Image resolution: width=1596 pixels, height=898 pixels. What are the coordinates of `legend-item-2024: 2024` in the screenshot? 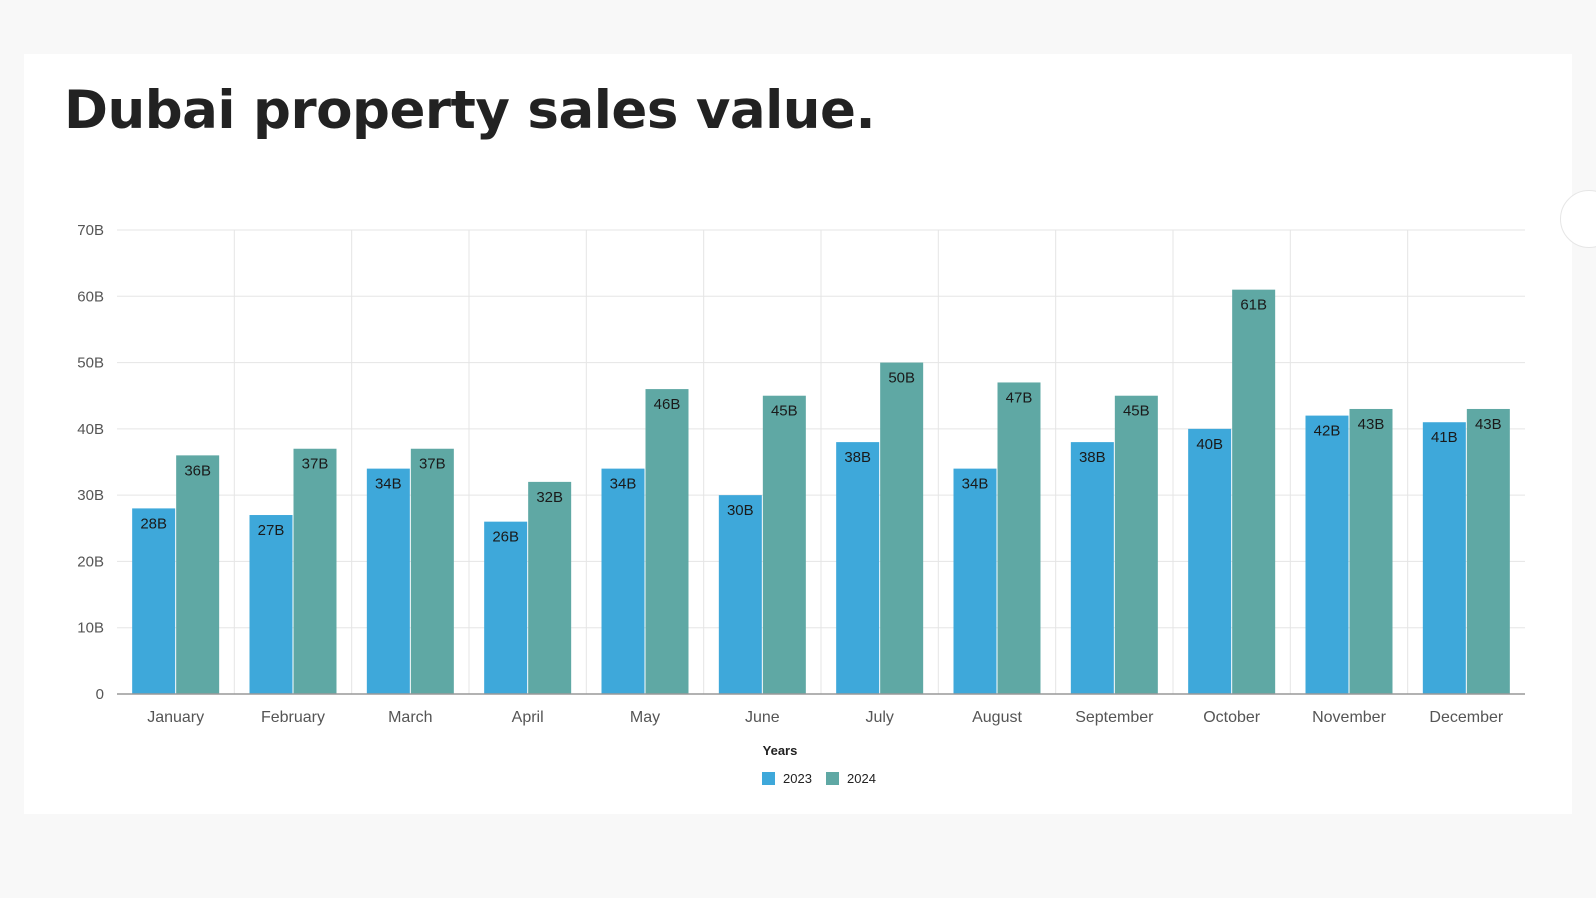 It's located at (851, 778).